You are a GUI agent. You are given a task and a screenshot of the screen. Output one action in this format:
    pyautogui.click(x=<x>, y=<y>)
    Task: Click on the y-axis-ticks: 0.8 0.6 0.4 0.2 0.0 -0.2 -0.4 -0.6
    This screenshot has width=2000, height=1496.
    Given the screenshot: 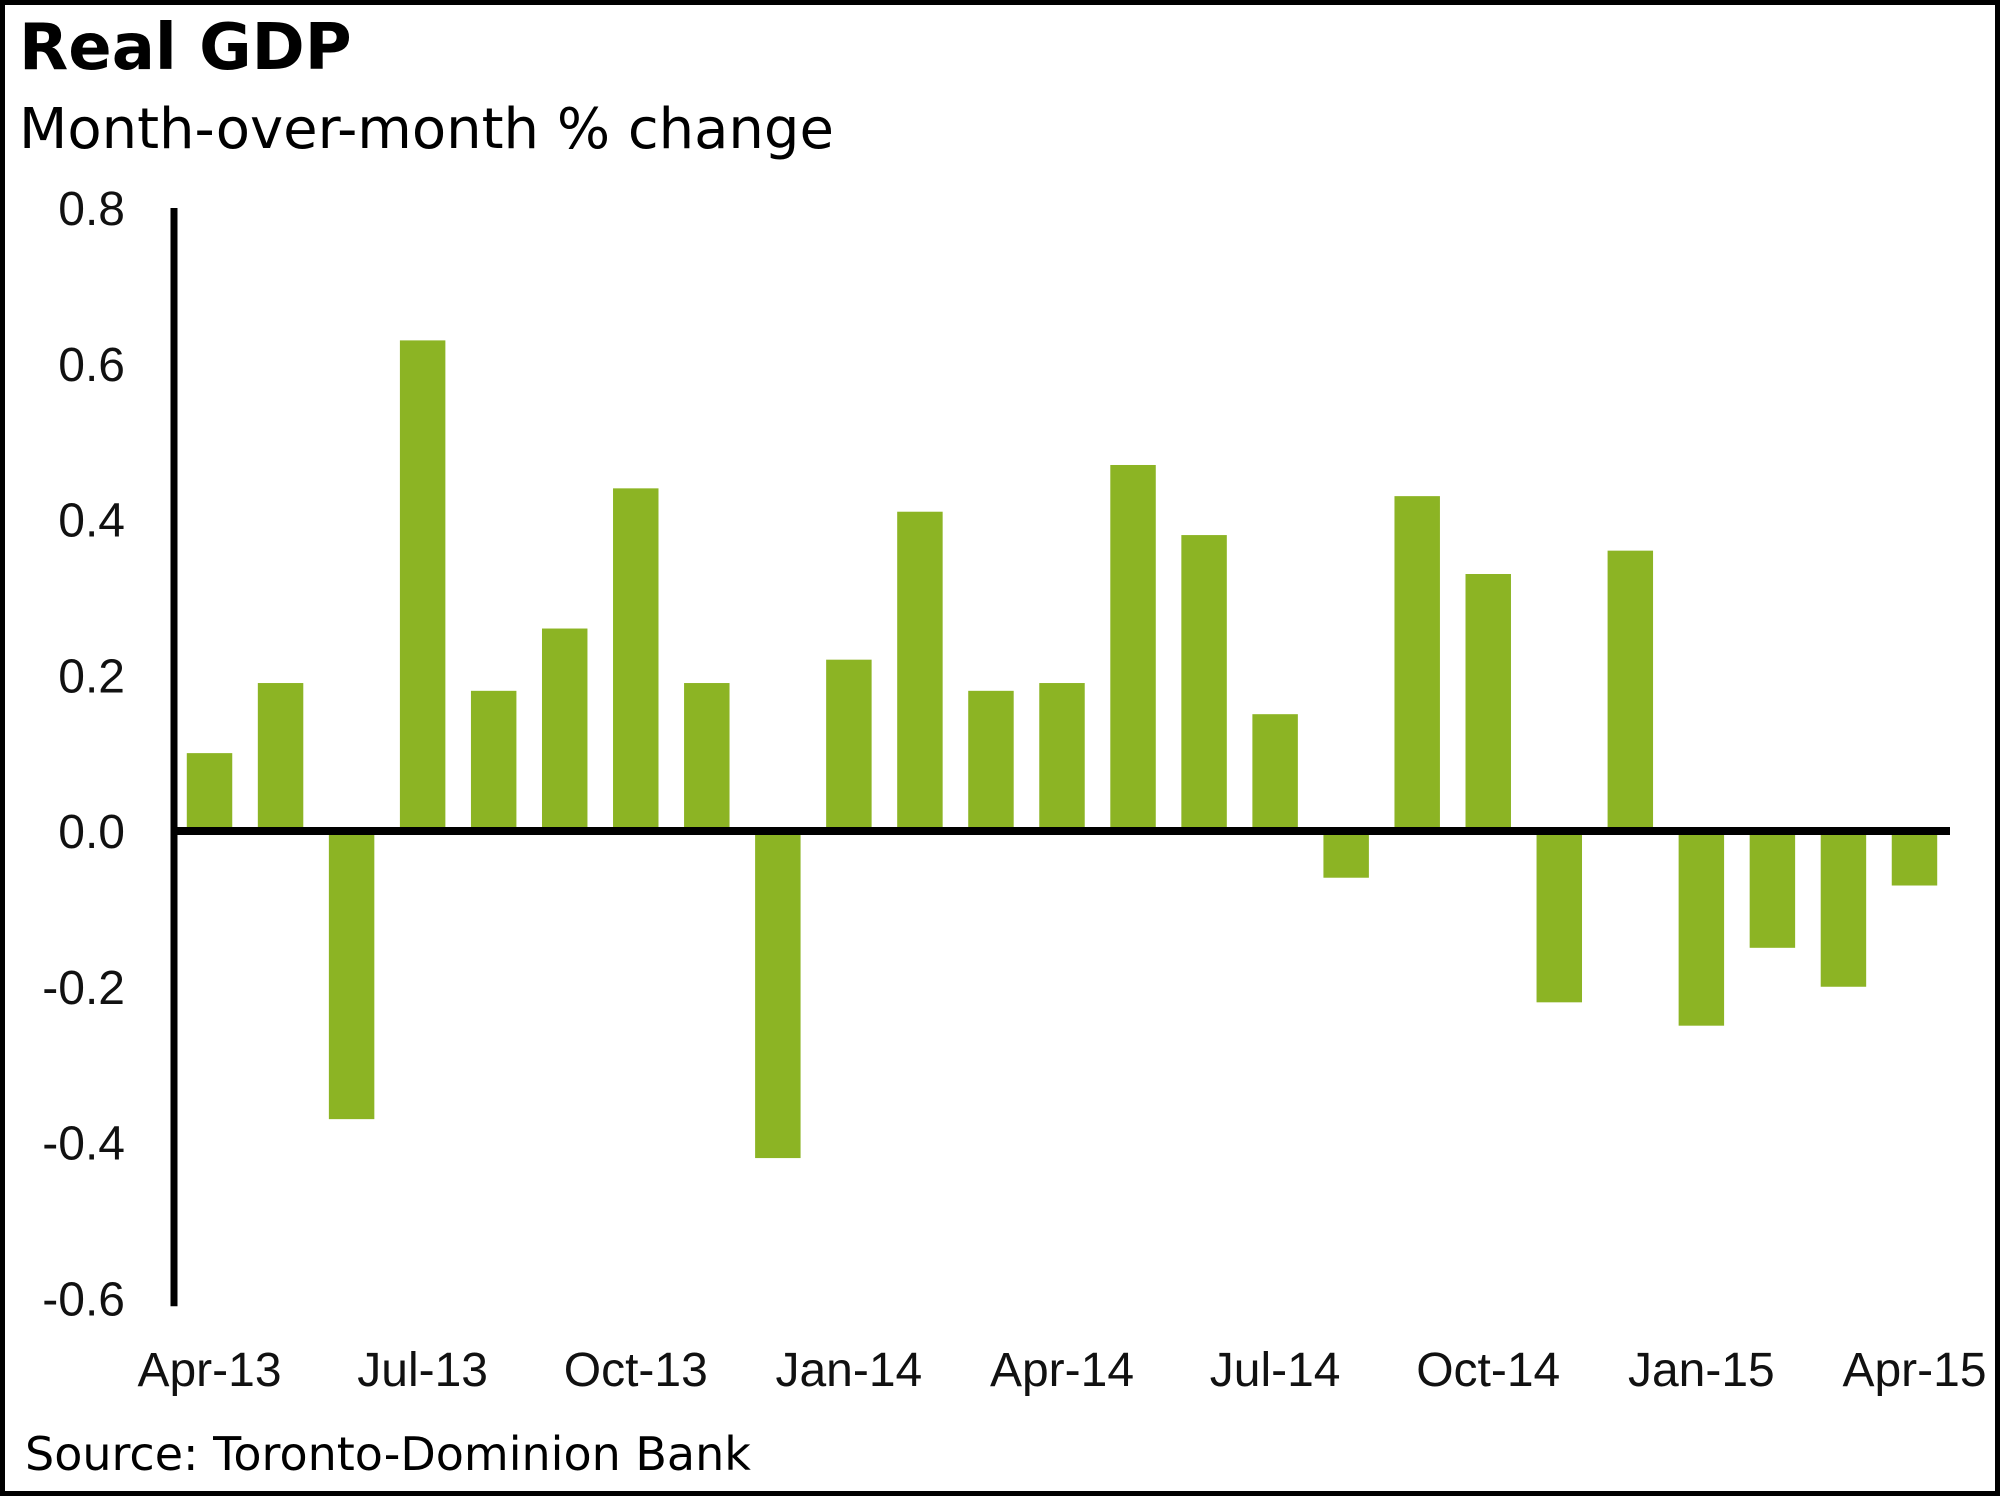 What is the action you would take?
    pyautogui.click(x=83, y=754)
    